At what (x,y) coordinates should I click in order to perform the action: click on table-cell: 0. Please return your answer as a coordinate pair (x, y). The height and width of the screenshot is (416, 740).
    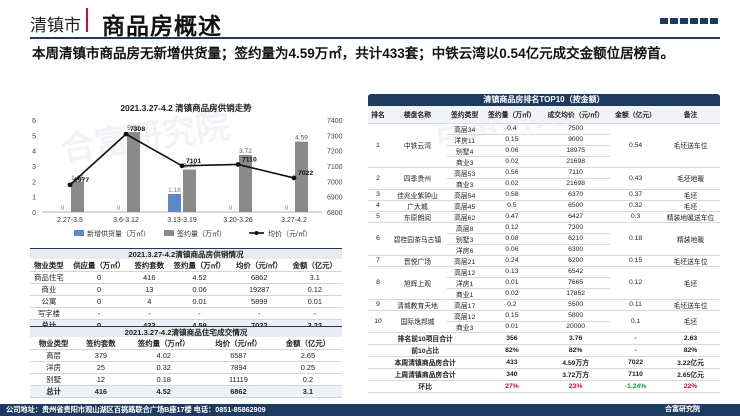
    Looking at the image, I should click on (99, 289).